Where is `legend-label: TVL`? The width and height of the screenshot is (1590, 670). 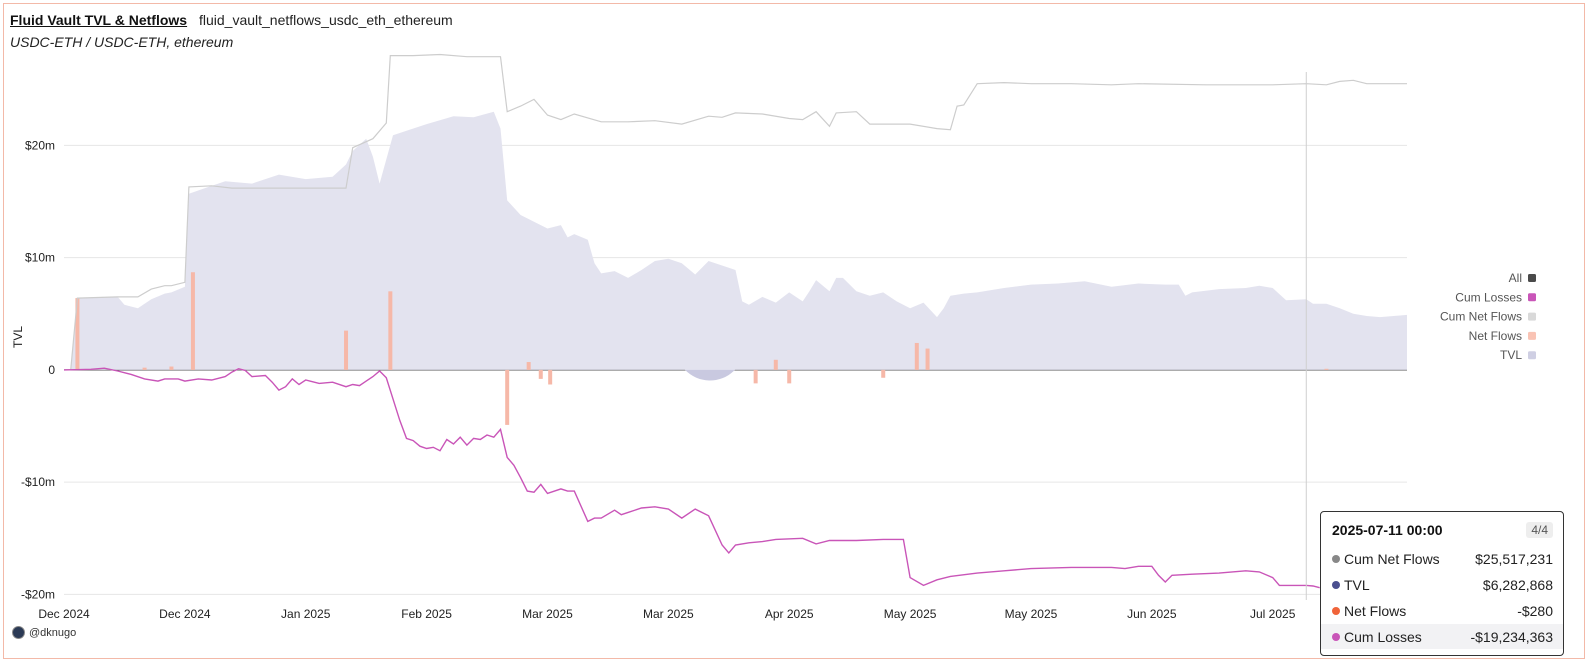
legend-label: TVL is located at coordinates (1511, 355).